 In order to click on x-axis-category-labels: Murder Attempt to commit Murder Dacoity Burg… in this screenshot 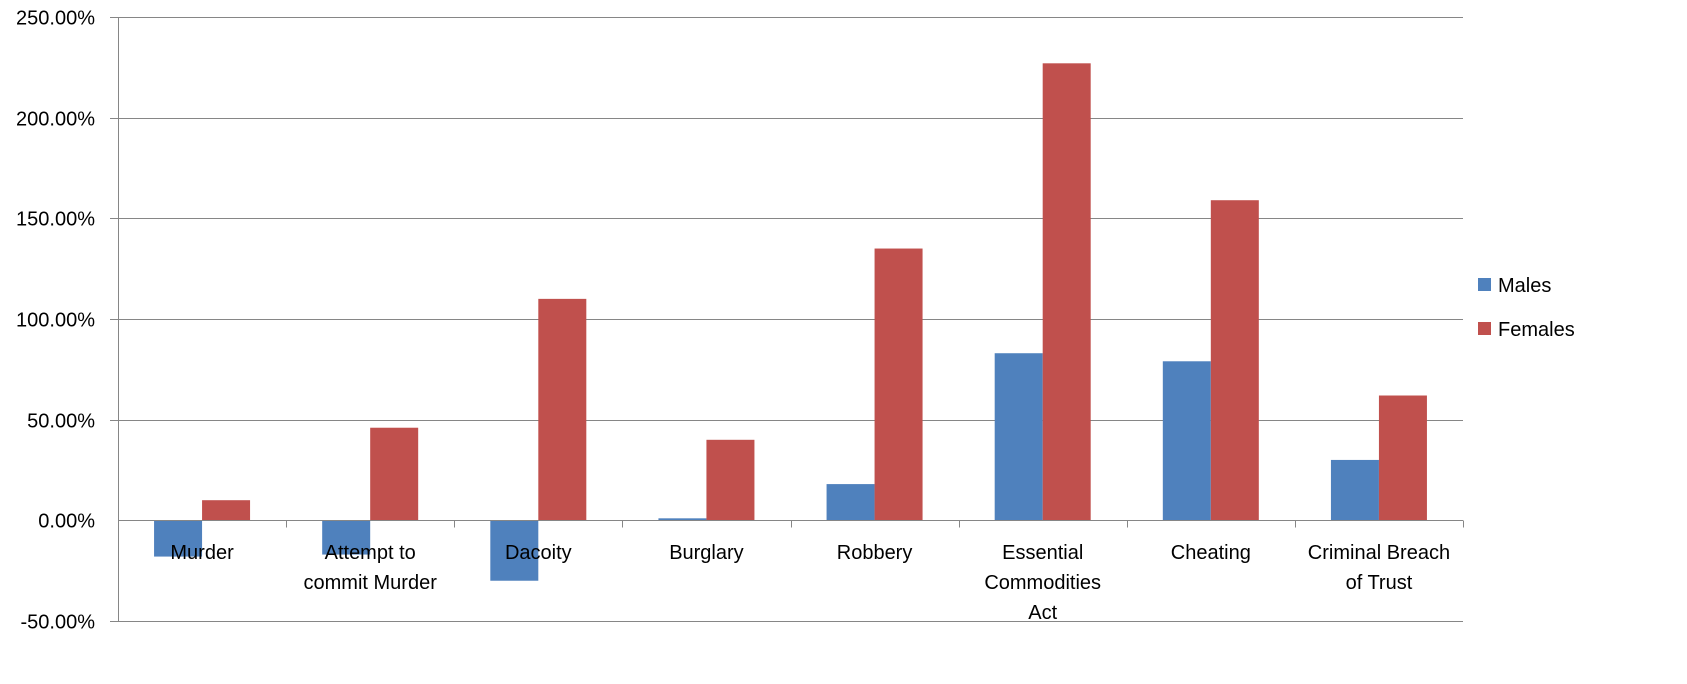, I will do `click(810, 583)`.